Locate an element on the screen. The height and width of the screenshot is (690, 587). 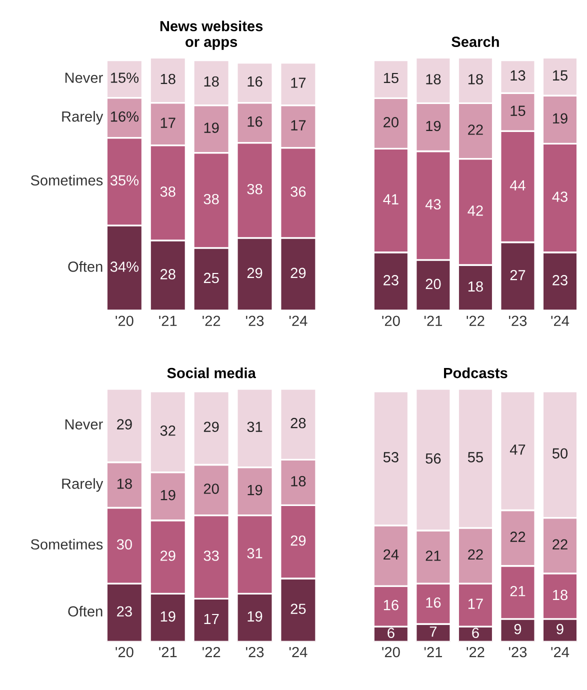
data-label: 32 is located at coordinates (168, 430).